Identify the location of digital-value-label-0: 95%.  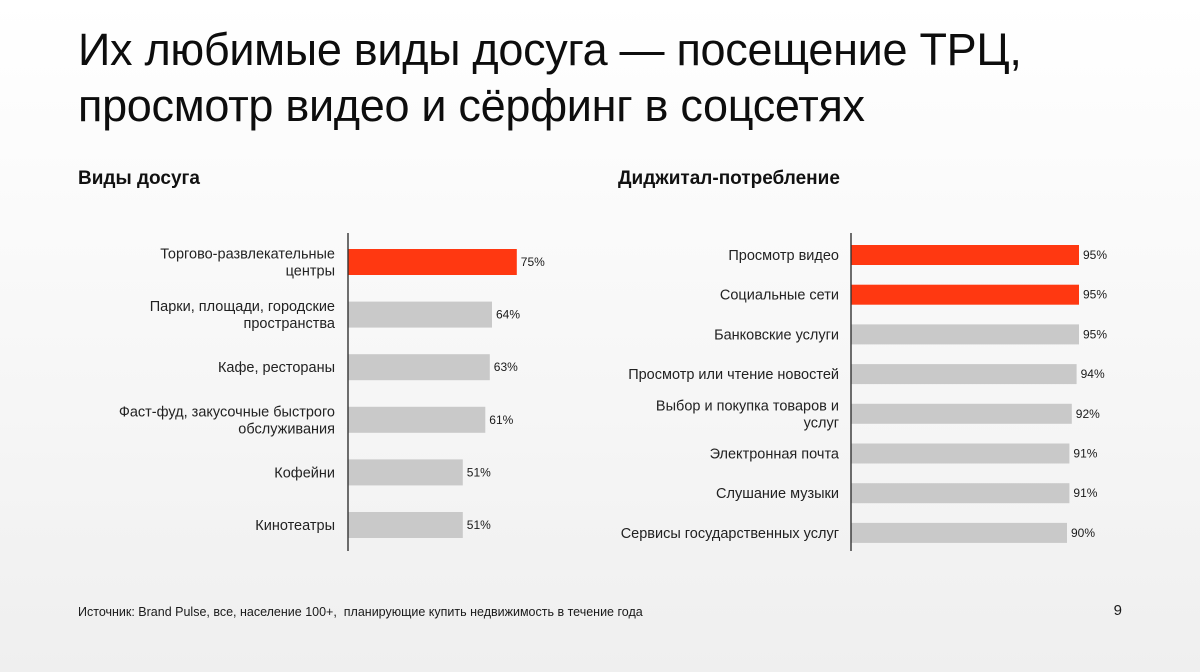
(1095, 255).